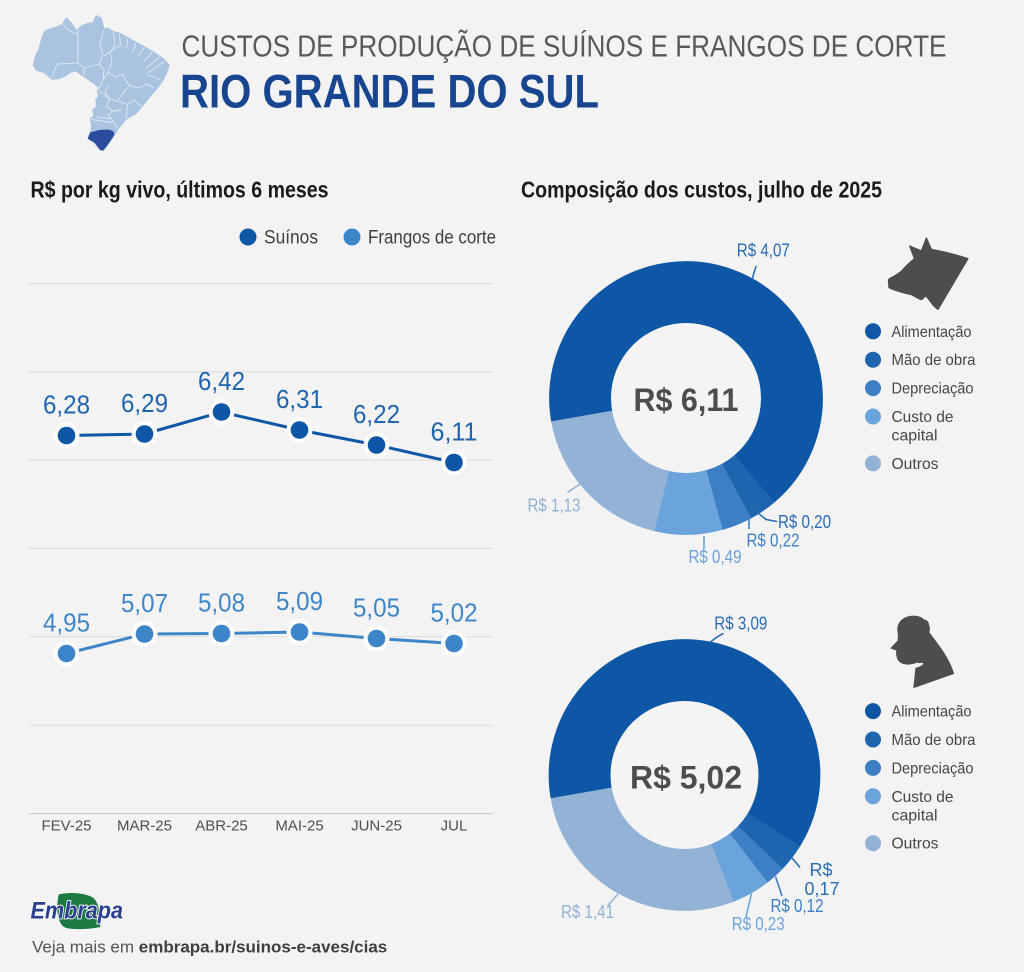 Image resolution: width=1024 pixels, height=972 pixels. I want to click on svg-text: 5,07, so click(144, 603).